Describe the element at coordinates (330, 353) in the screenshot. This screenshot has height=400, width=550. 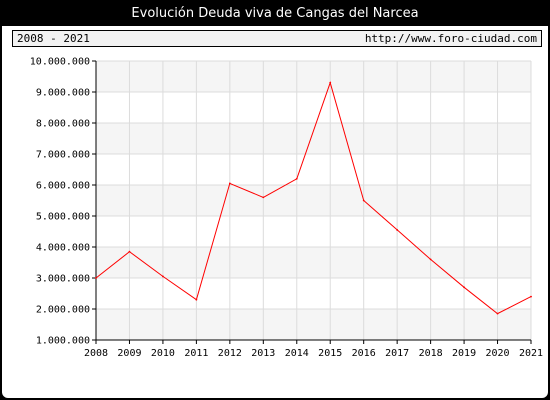
I see `x-tick-label: 2015` at that location.